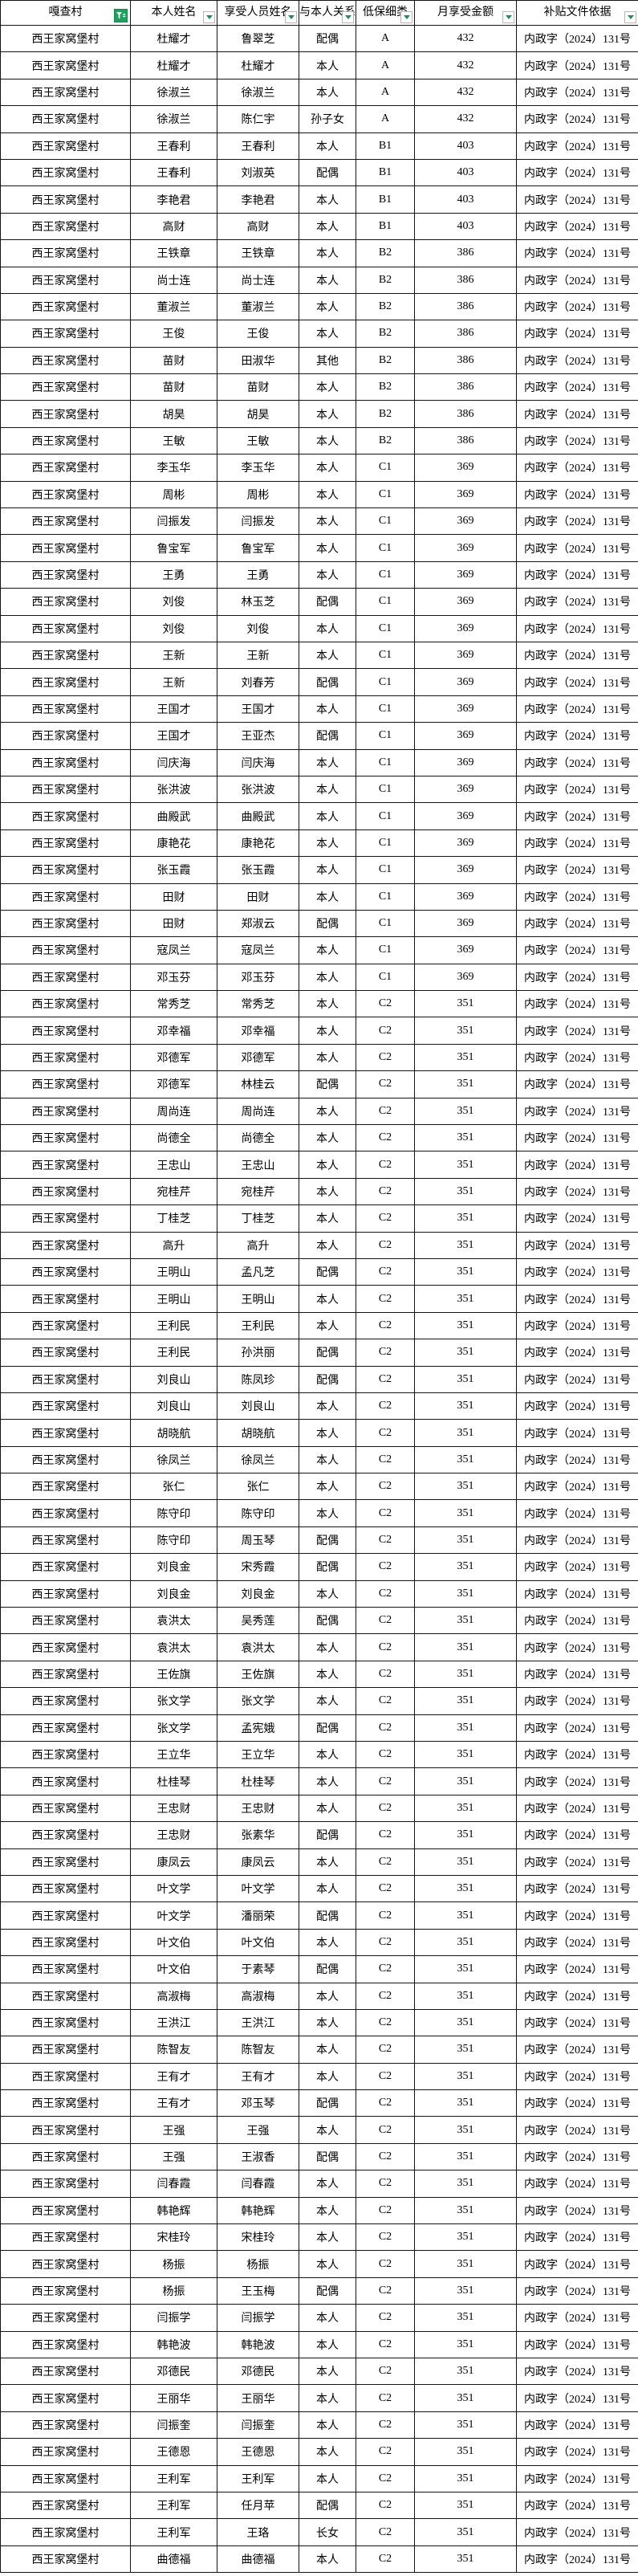 This screenshot has height=2576, width=638. What do you see at coordinates (258, 896) in the screenshot?
I see `cell-beneficiary-name: 田财` at bounding box center [258, 896].